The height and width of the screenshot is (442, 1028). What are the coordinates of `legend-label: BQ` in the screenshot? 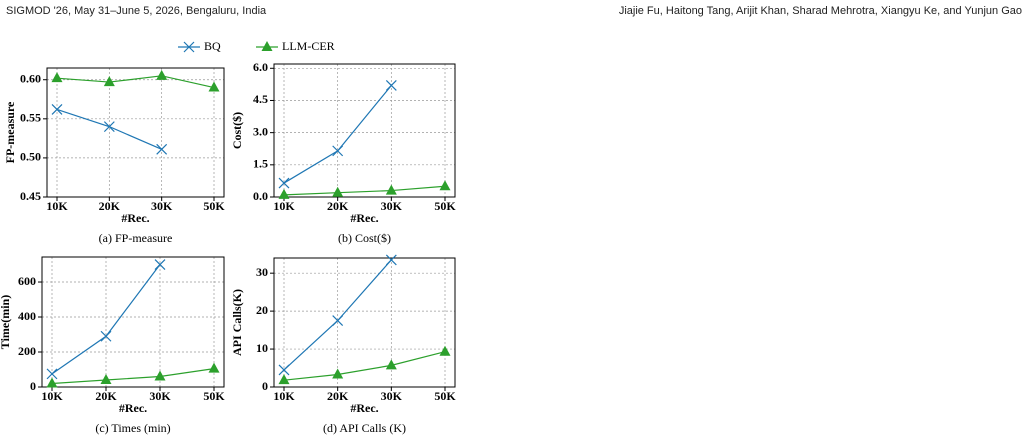 It's located at (212, 46).